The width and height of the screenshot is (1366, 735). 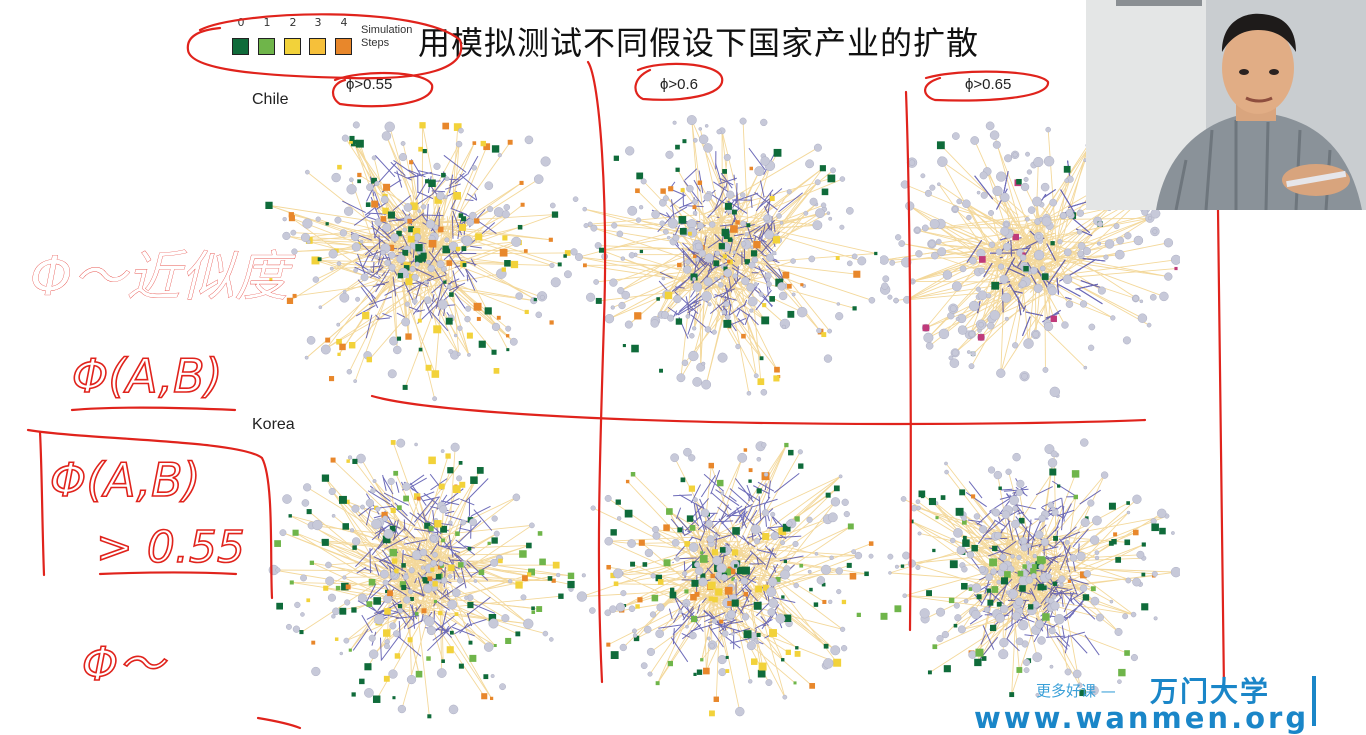 I want to click on legend-label: Simulation Steps, so click(x=386, y=37).